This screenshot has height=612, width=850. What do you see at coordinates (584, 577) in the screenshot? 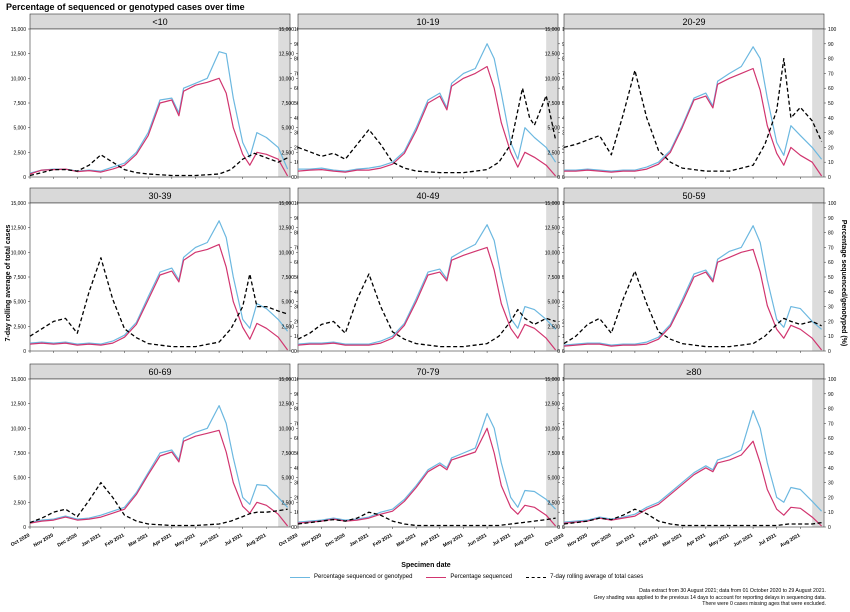
I see `legend-item-dash: 7-day rolling average of total cases` at bounding box center [584, 577].